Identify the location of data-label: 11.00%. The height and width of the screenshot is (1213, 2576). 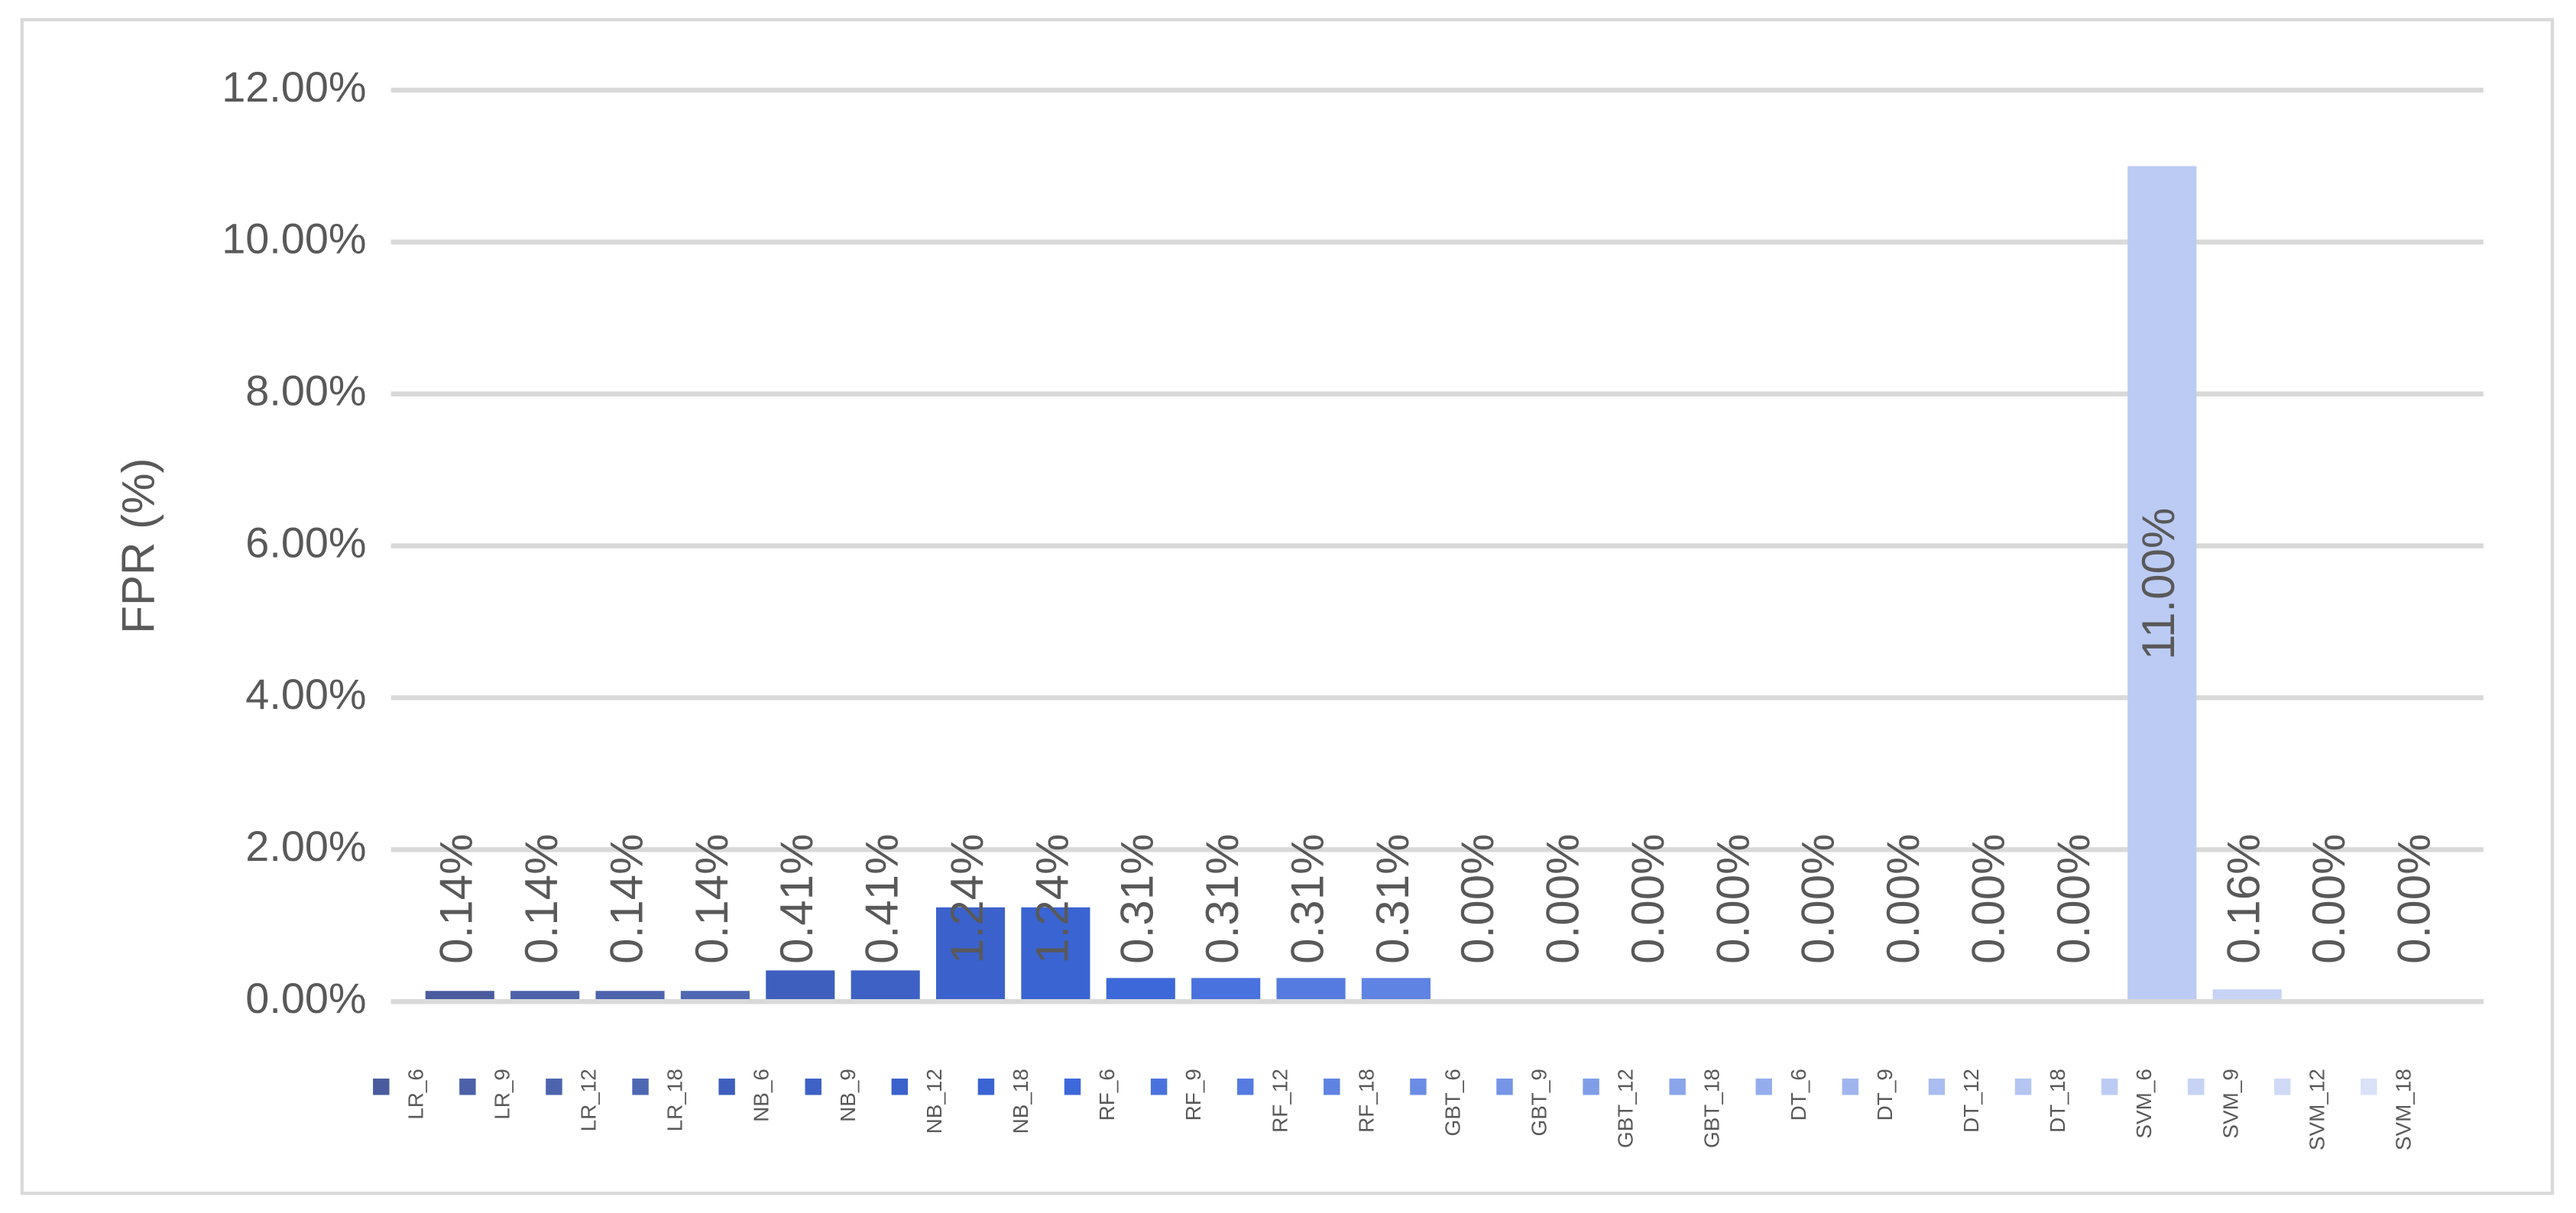
(2158, 584).